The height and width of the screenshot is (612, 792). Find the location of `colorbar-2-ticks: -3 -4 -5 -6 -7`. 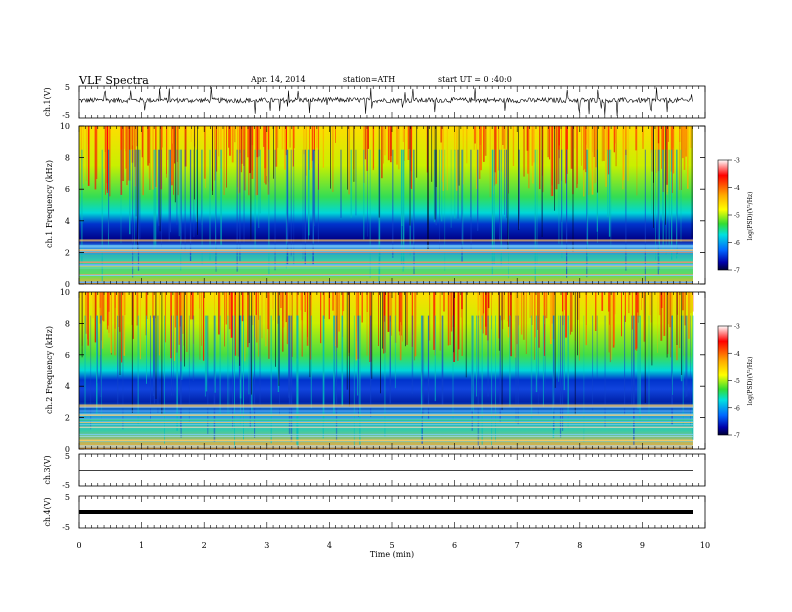

colorbar-2-ticks: -3 -4 -5 -6 -7 is located at coordinates (734, 382).